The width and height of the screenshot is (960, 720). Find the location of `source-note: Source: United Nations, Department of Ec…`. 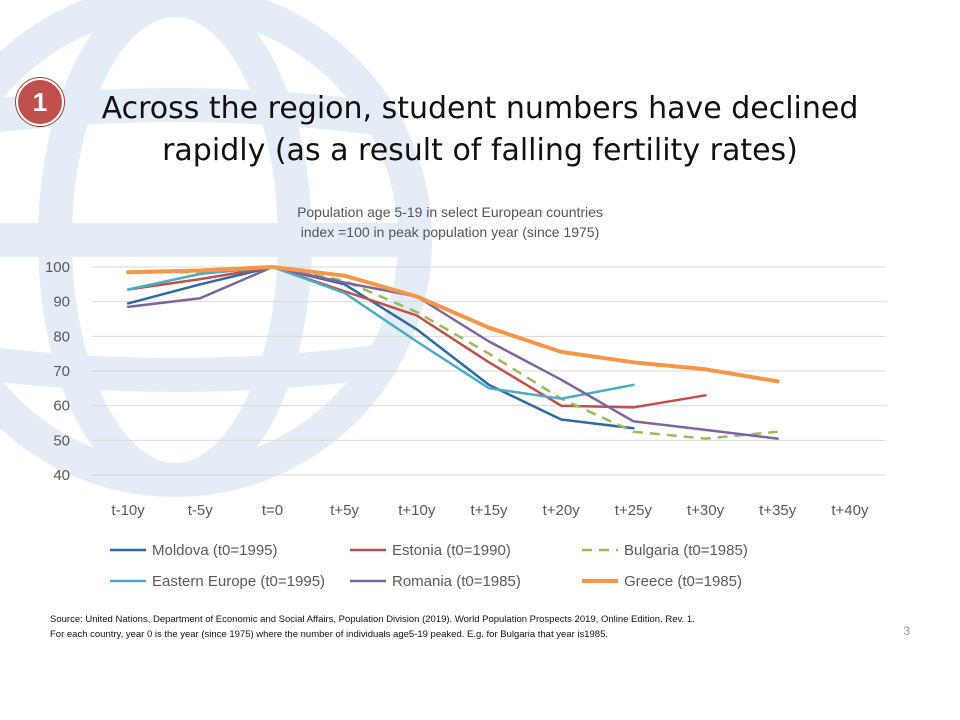

source-note: Source: United Nations, Department of Ec… is located at coordinates (460, 627).